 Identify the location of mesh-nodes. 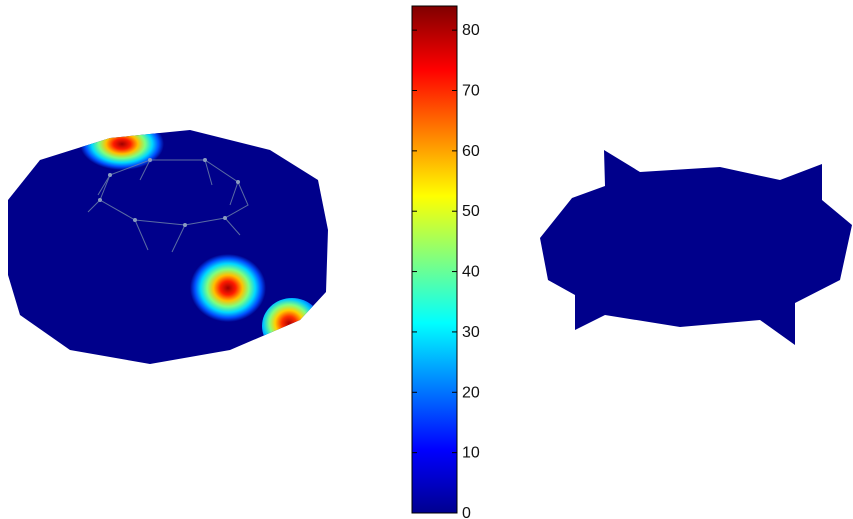
(169, 192).